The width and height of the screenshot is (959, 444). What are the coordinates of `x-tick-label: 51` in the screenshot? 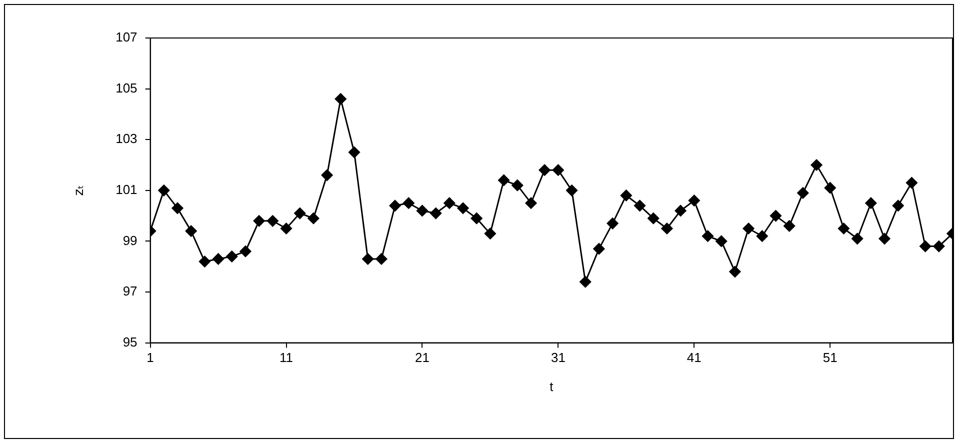 It's located at (830, 358).